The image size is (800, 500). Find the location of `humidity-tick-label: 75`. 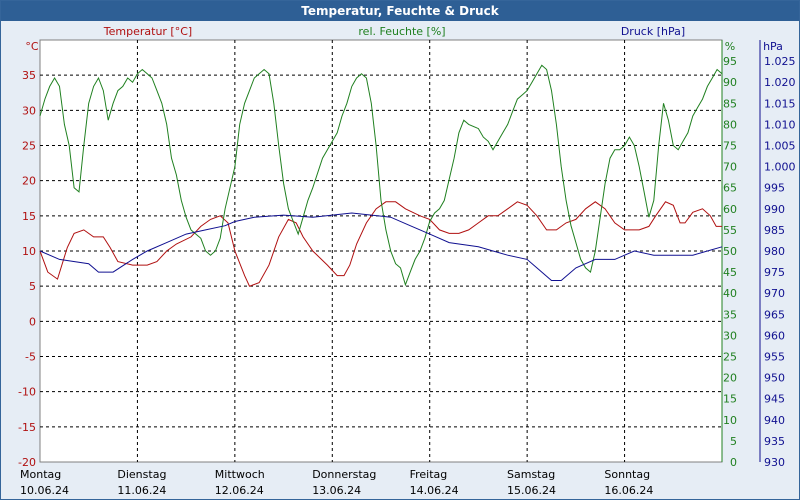

humidity-tick-label: 75 is located at coordinates (730, 146).